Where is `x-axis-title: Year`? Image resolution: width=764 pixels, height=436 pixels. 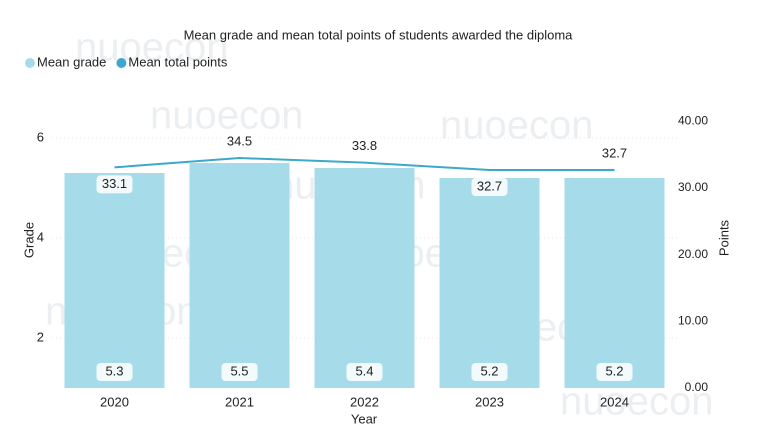 x-axis-title: Year is located at coordinates (364, 418).